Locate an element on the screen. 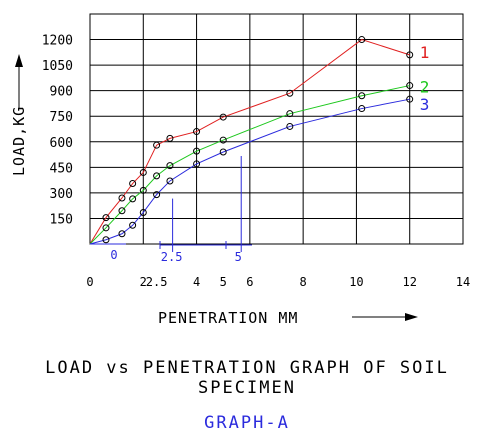 The height and width of the screenshot is (440, 494). x-tick-label: 6 is located at coordinates (249, 282).